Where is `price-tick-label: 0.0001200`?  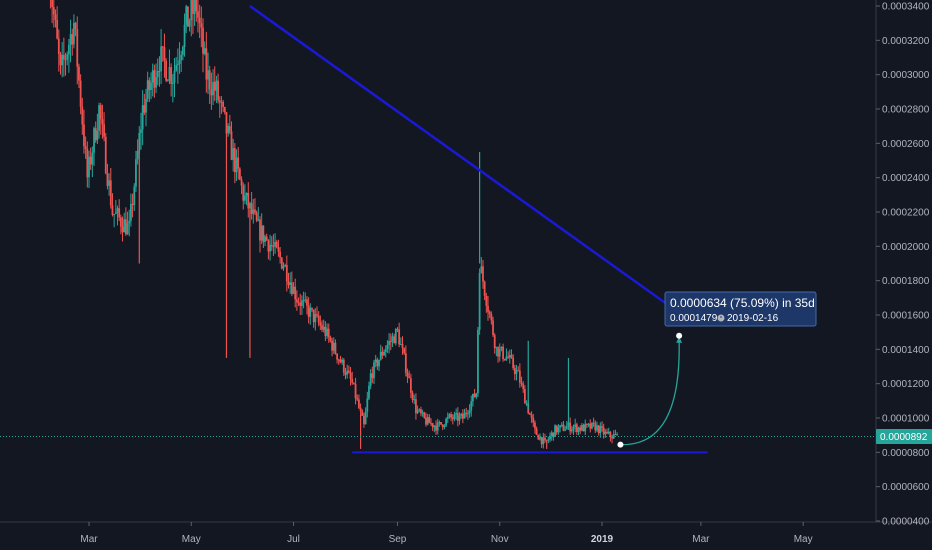
price-tick-label: 0.0001200 is located at coordinates (906, 384).